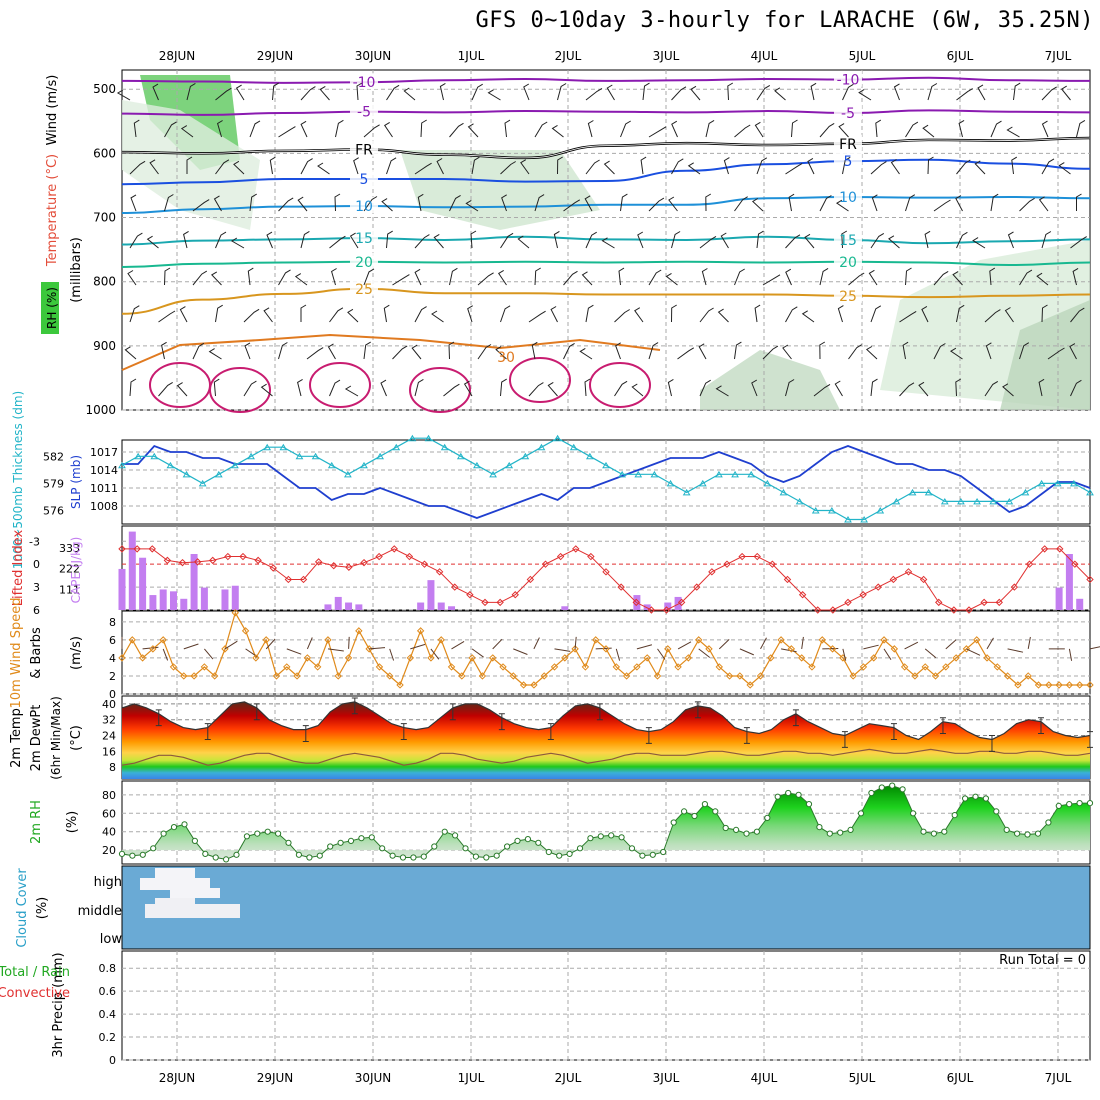 This screenshot has width=1100, height=1100. I want to click on ylabel-thickness: 1000~500mb Thickness (dm), so click(18, 480).